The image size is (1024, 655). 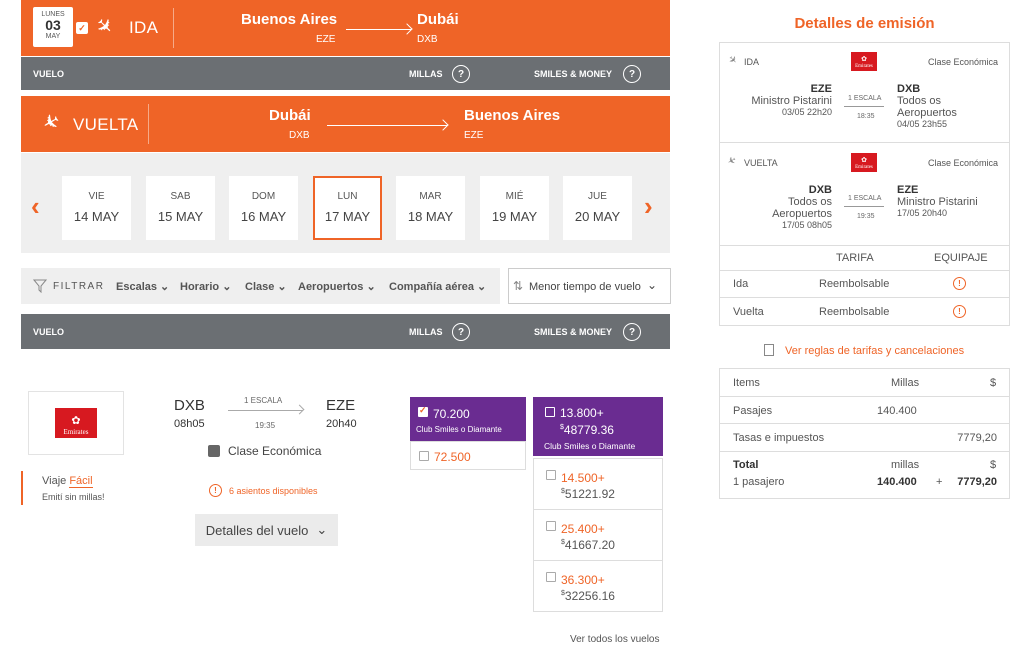 What do you see at coordinates (474, 135) in the screenshot?
I see `return-to-code: EZE` at bounding box center [474, 135].